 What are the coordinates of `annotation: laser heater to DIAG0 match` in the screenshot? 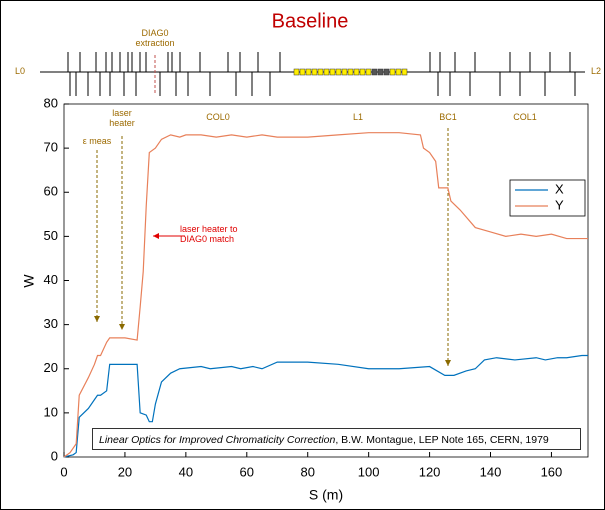 It's located at (209, 234).